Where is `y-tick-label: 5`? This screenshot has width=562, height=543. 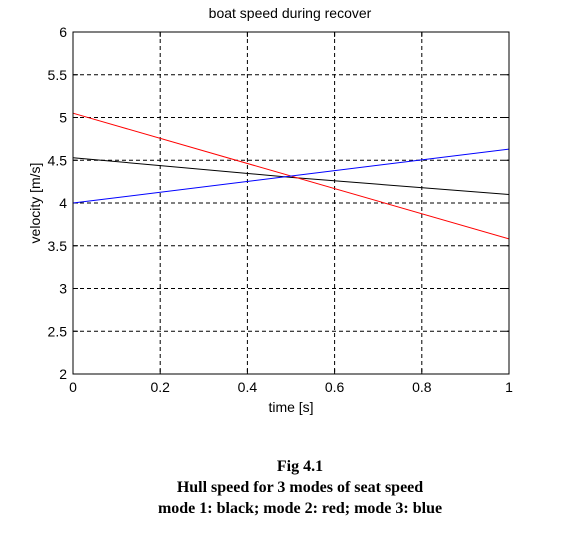
y-tick-label: 5 is located at coordinates (63, 118).